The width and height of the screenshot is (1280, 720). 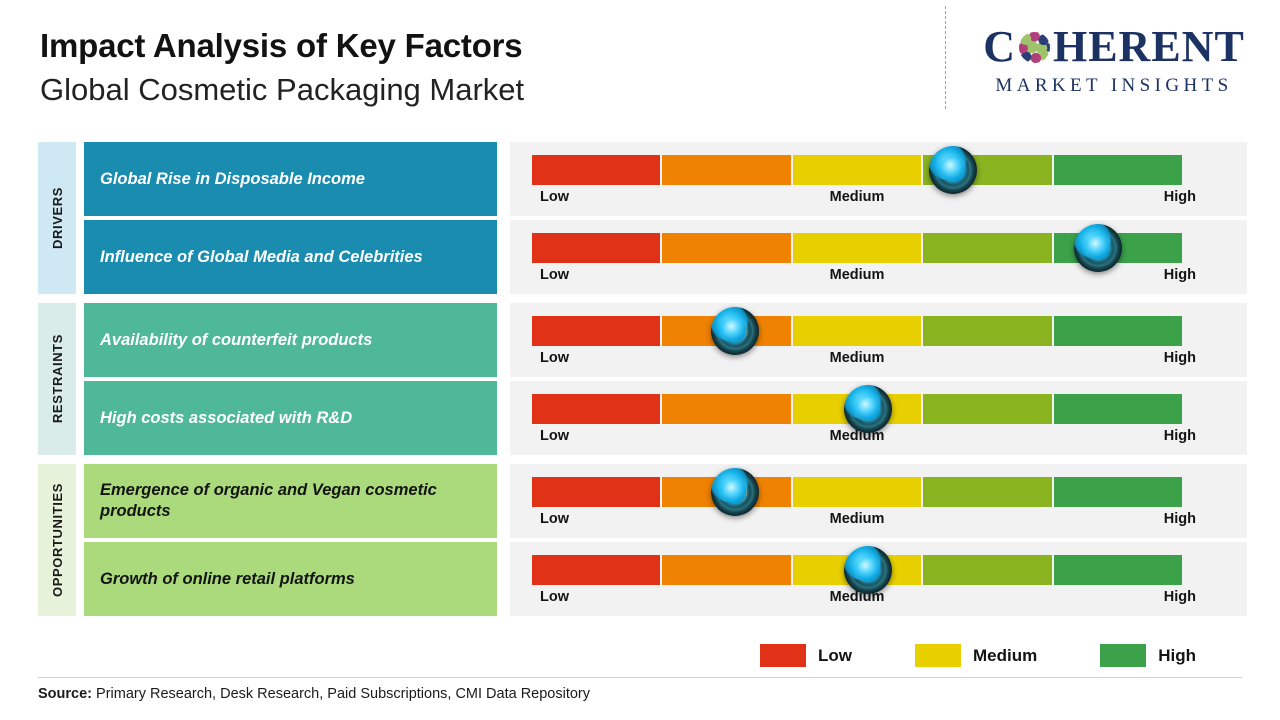 I want to click on legend-item: Low, so click(x=806, y=655).